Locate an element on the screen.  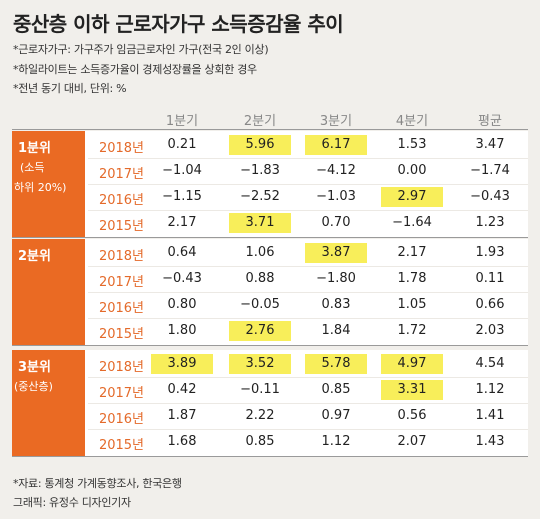
value-cell: −1.15 is located at coordinates (182, 196).